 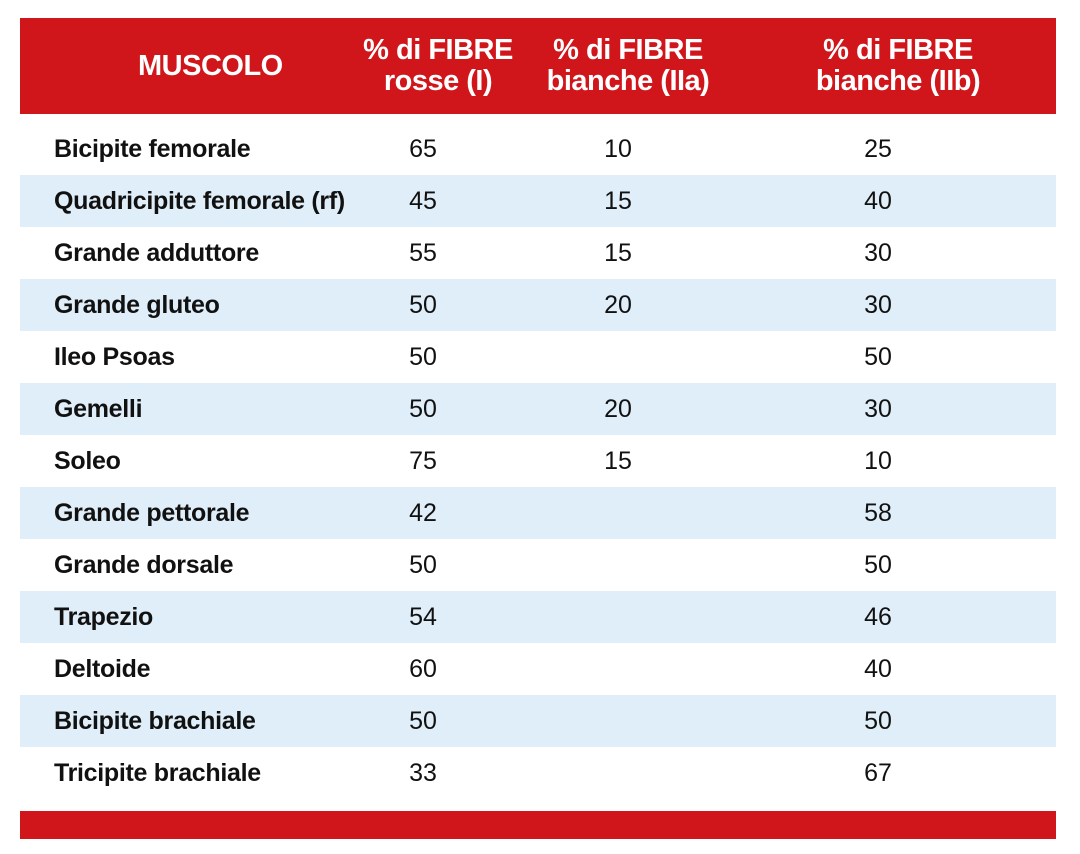 What do you see at coordinates (538, 201) in the screenshot?
I see `table-row: Quadricipite femorale (rf) 45 15 40` at bounding box center [538, 201].